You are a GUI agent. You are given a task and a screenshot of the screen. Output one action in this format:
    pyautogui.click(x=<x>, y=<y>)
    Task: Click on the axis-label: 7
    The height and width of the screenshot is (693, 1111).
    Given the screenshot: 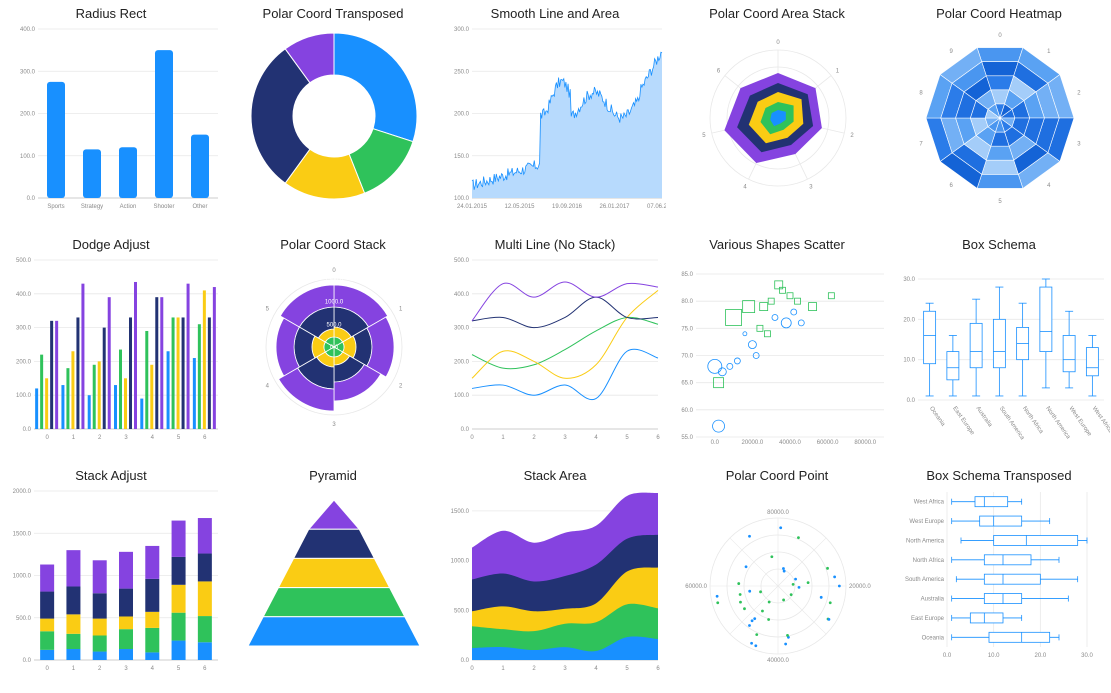 What is the action you would take?
    pyautogui.click(x=921, y=145)
    